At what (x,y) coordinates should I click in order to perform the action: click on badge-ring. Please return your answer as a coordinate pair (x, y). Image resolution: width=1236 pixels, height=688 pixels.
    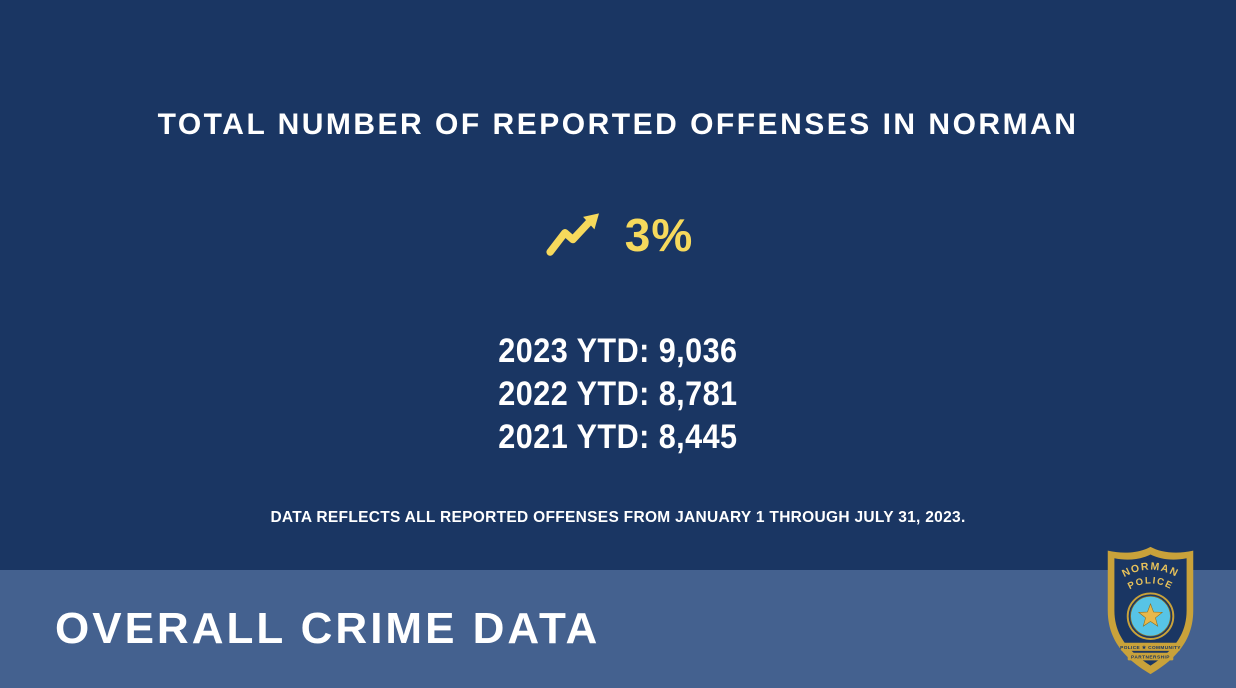
    Looking at the image, I should click on (1150, 616).